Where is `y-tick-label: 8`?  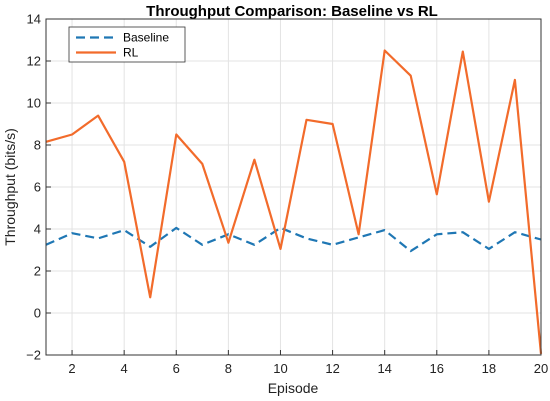
y-tick-label: 8 is located at coordinates (37, 145).